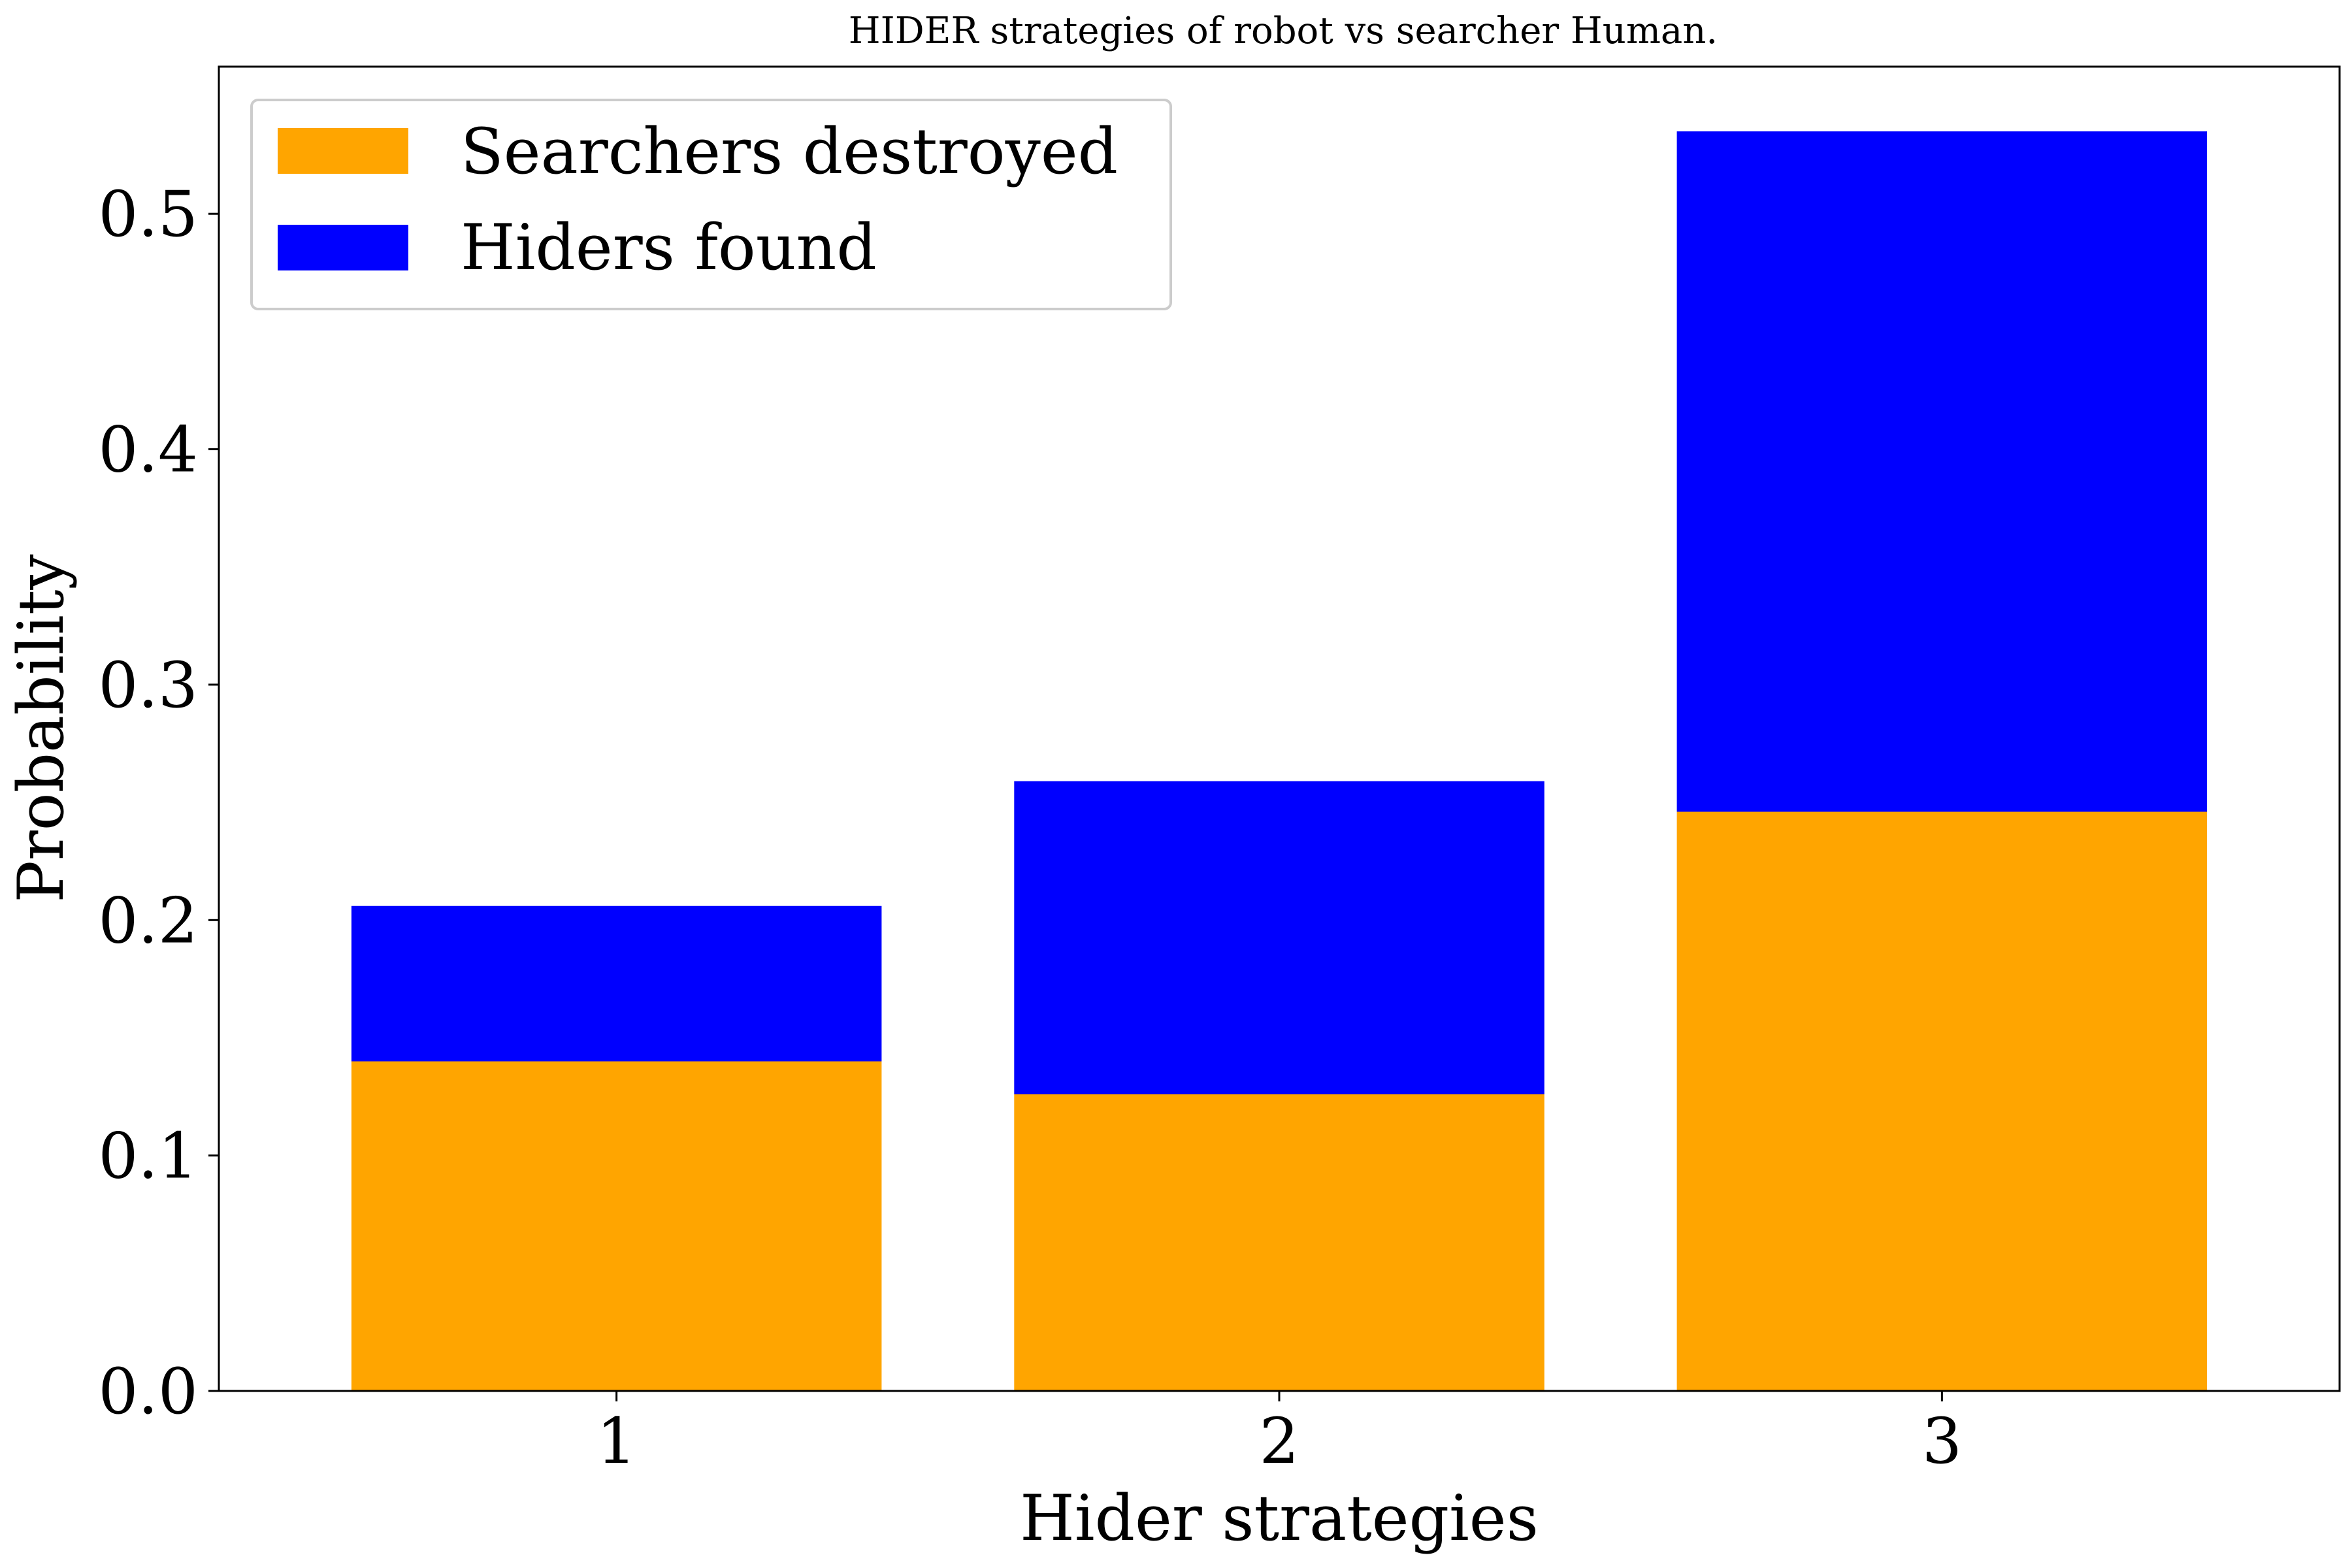 This screenshot has width=2352, height=1568. I want to click on legend: Searchers destroyed Hiders found, so click(711, 204).